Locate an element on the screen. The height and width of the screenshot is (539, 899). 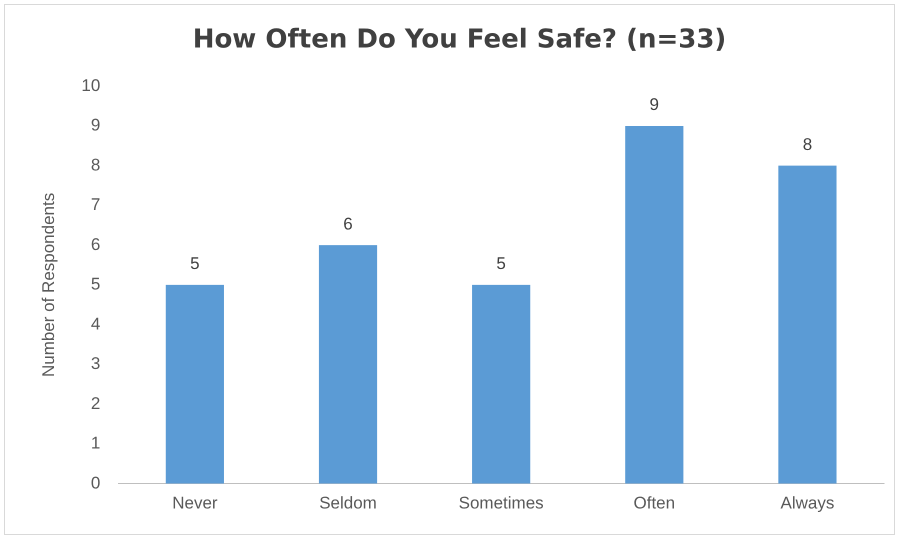
chart-title: How Often Do You Feel Safe? (n=33) is located at coordinates (459, 39).